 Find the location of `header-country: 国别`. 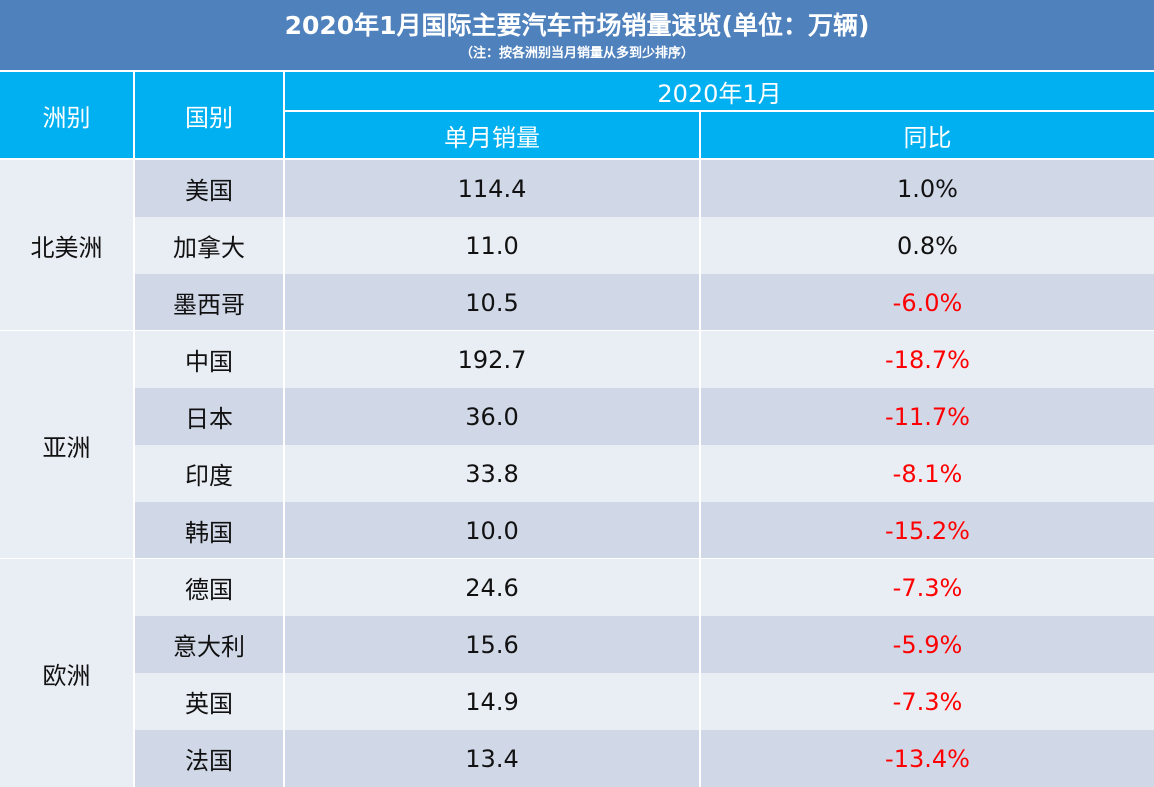

header-country: 国别 is located at coordinates (210, 115).